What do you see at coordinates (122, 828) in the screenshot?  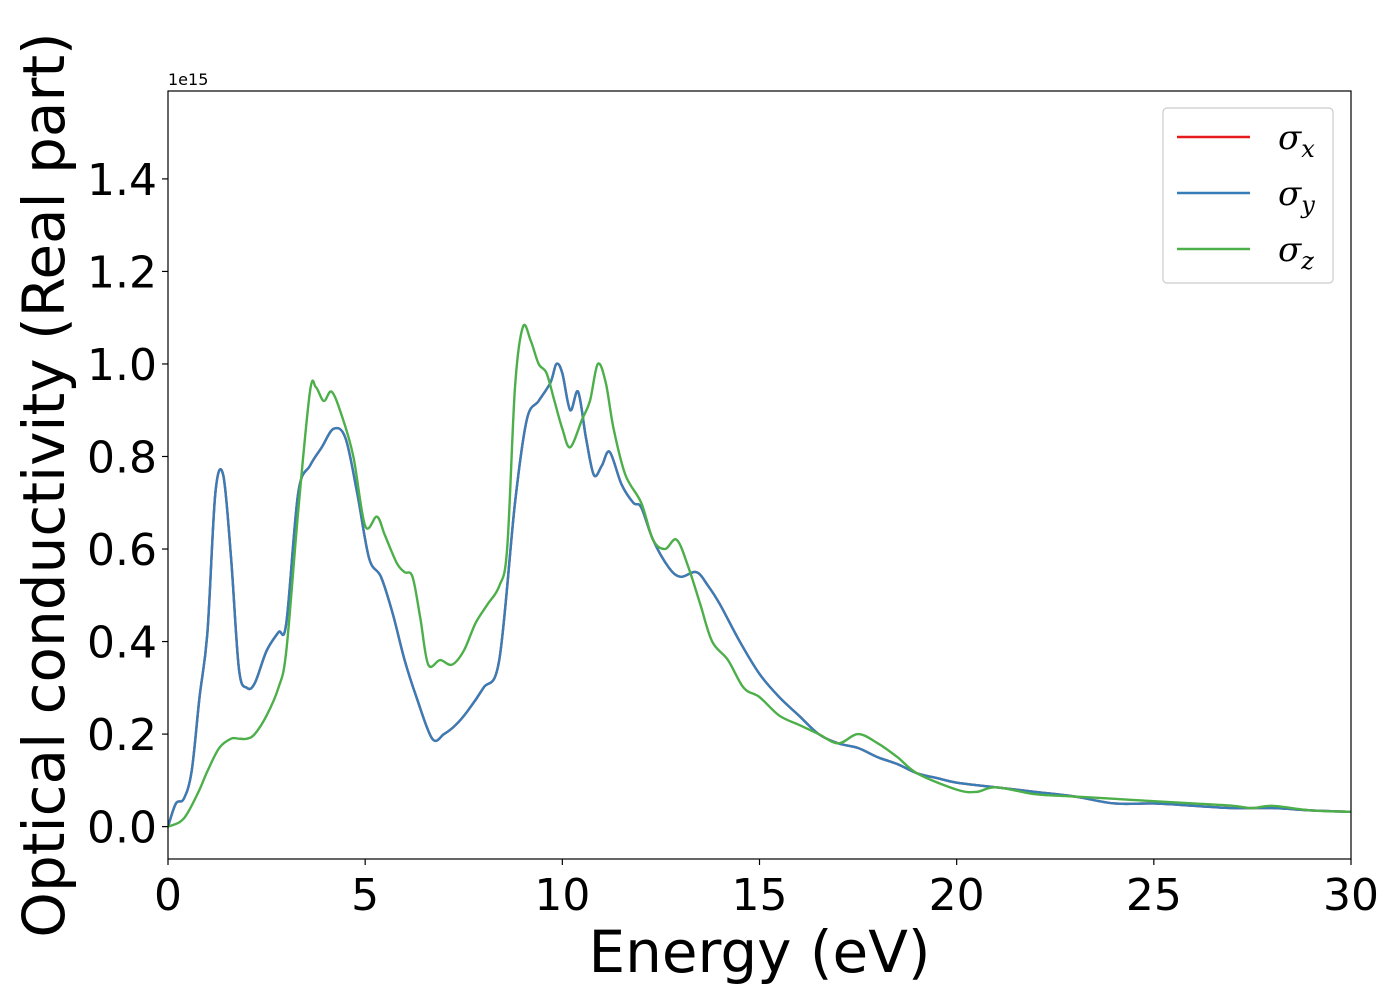 I see `y-tick-label: 0.0` at bounding box center [122, 828].